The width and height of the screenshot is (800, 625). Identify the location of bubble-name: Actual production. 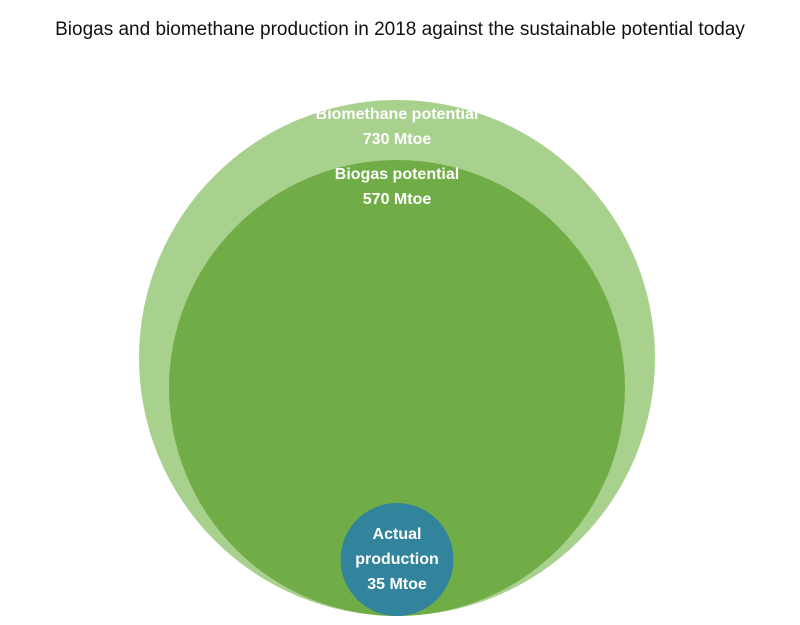
(397, 547).